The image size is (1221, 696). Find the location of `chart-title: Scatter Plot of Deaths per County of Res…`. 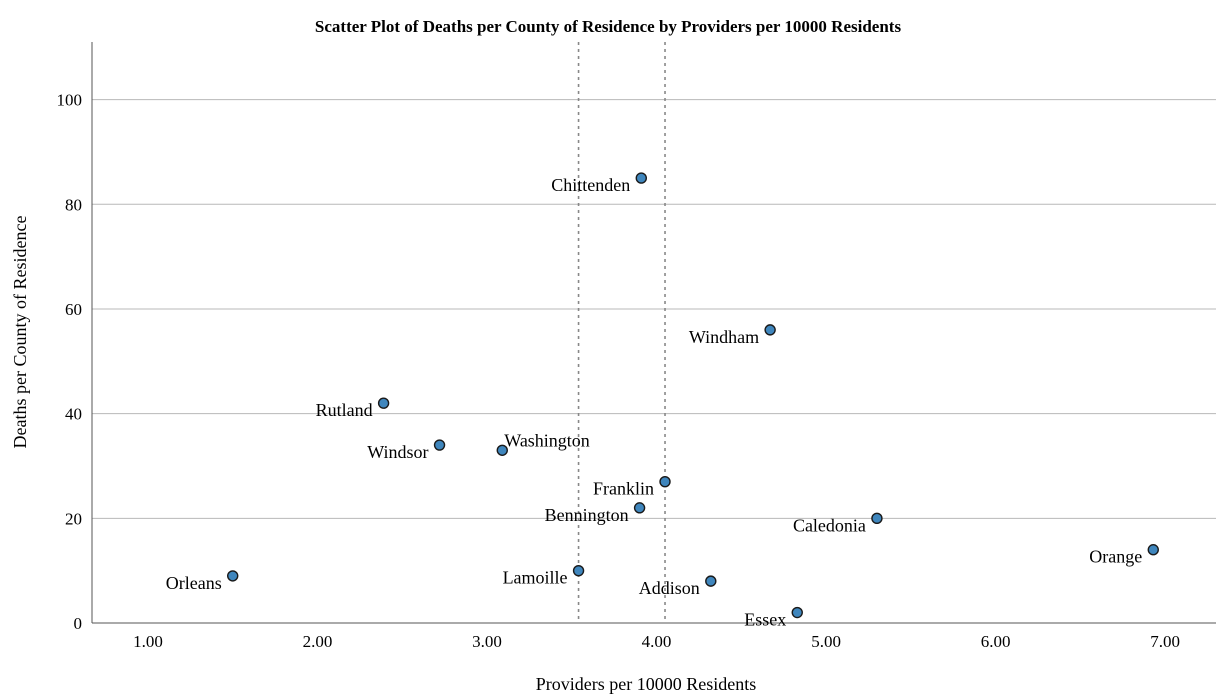

chart-title: Scatter Plot of Deaths per County of Res… is located at coordinates (608, 26).